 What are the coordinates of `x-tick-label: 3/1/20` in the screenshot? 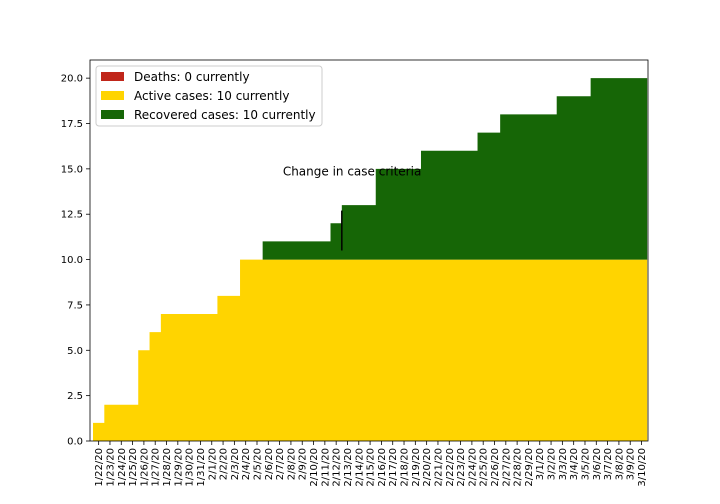 It's located at (540, 464).